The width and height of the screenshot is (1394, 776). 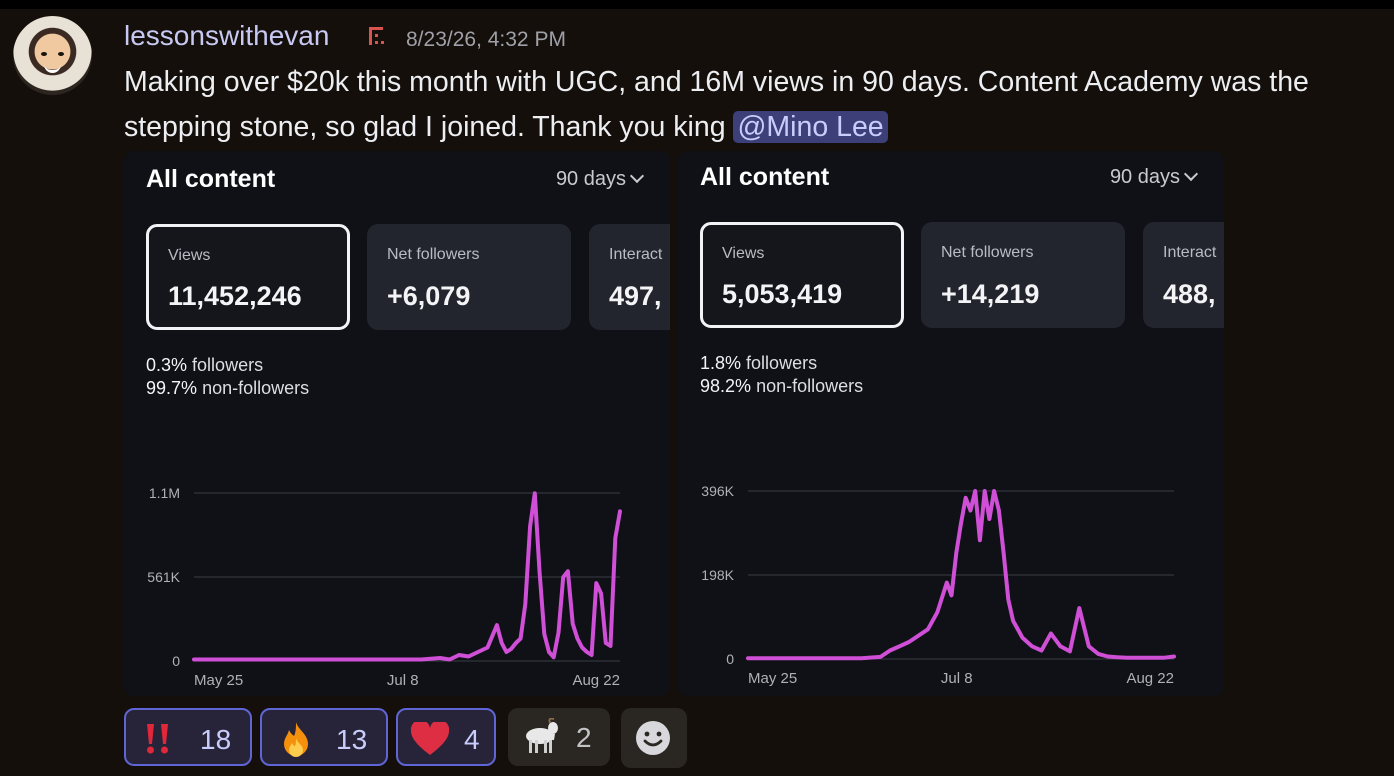 I want to click on stat-value: 5,053,419, so click(x=782, y=294).